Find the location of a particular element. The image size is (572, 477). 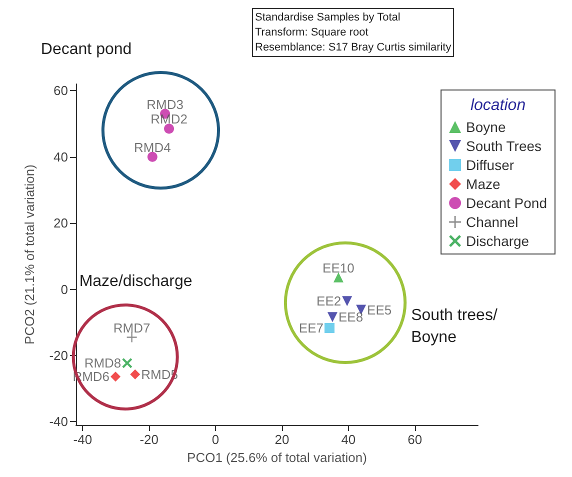

text: Decant pond is located at coordinates (86, 50).